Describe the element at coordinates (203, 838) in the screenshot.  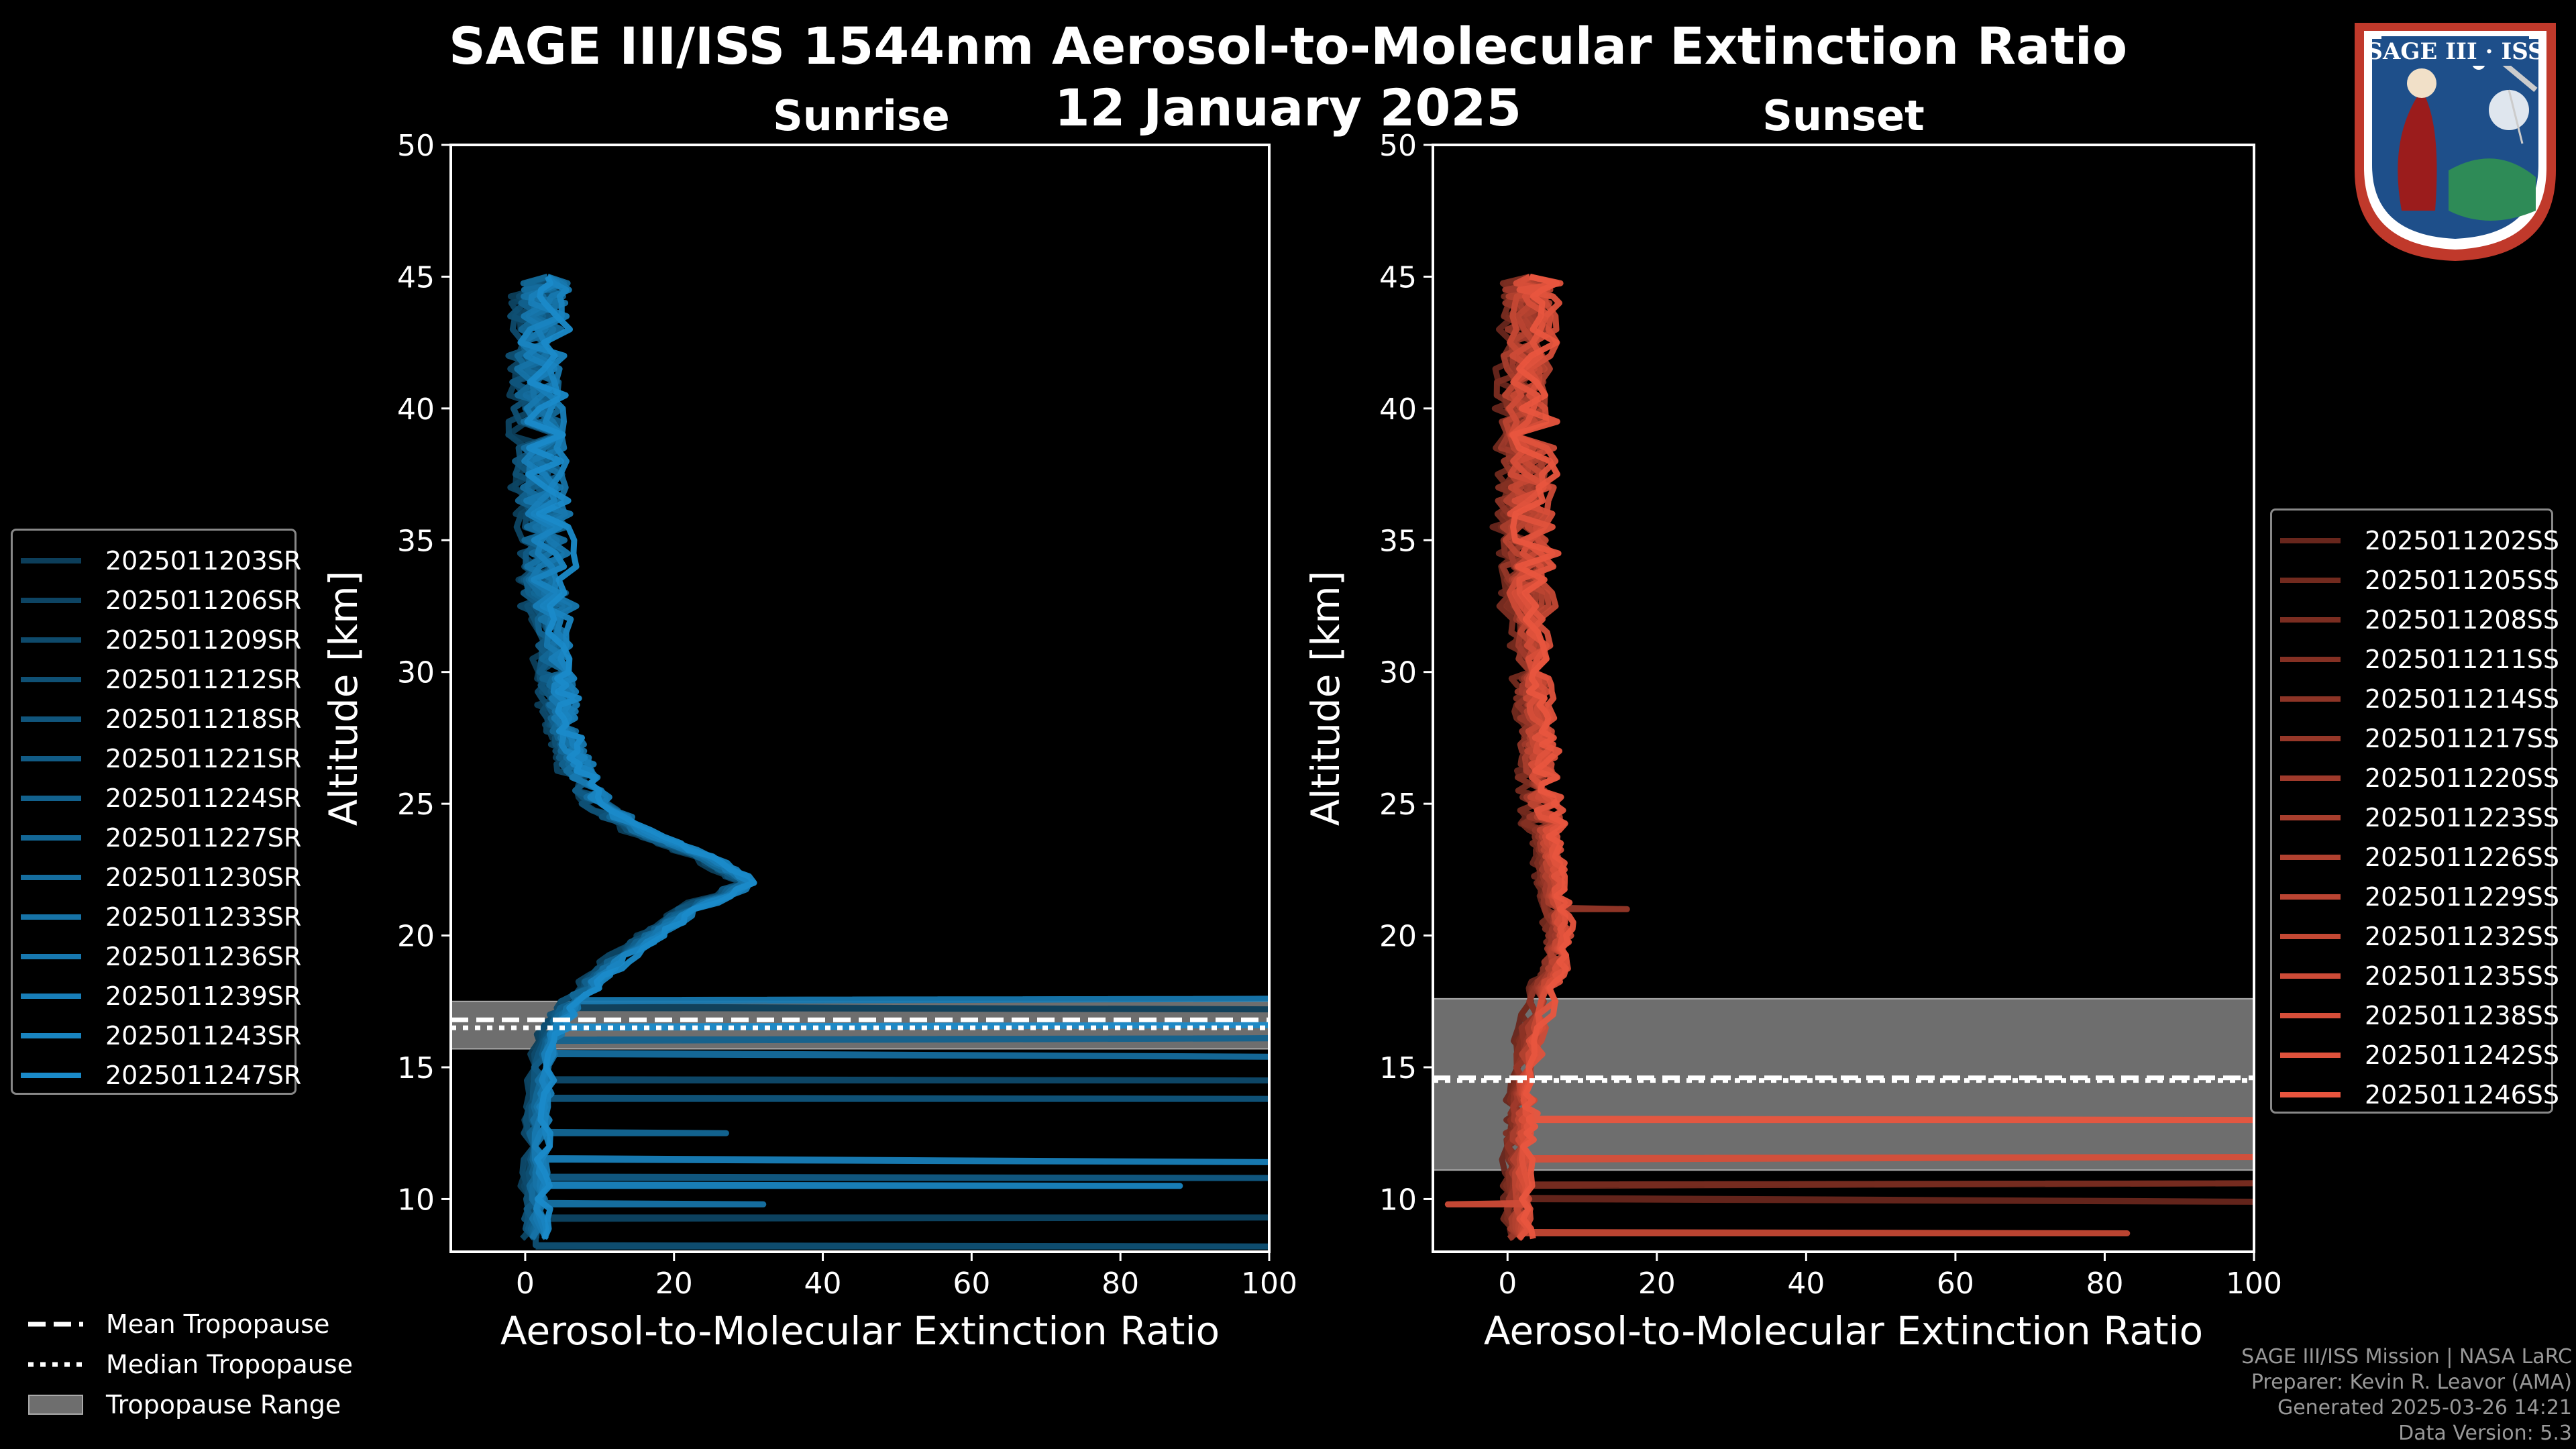
I see `legend-label: 2025011227SR` at that location.